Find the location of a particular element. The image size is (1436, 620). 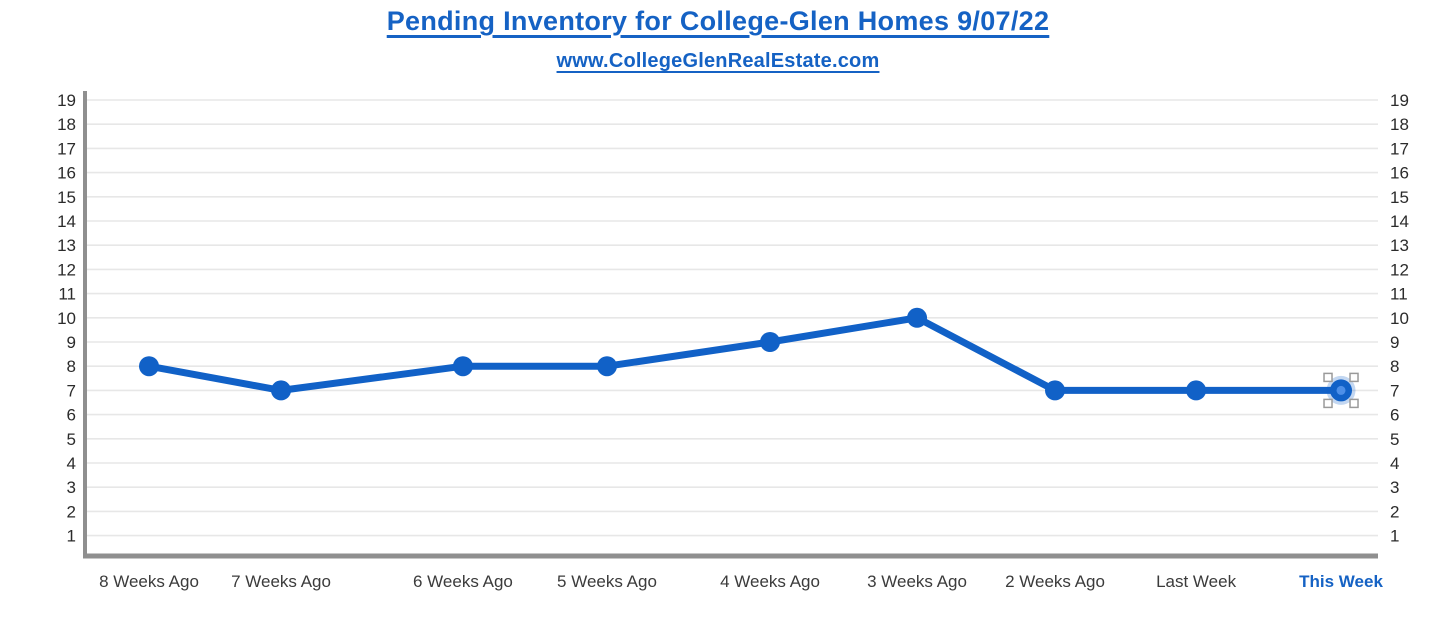

x-tick-label-this-week: This Week is located at coordinates (1341, 581).